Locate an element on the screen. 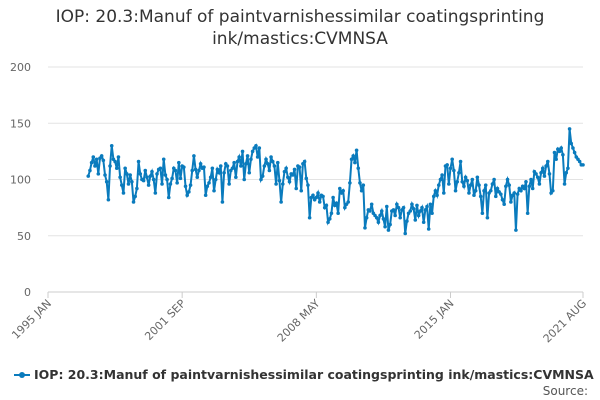 The image size is (600, 400). y-tick-label: 200 is located at coordinates (20, 67).